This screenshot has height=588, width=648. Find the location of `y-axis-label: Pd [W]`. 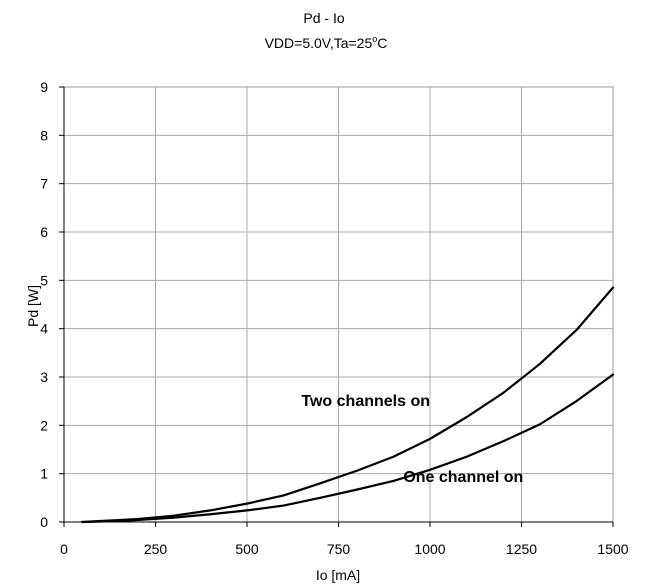

y-axis-label: Pd [W] is located at coordinates (33, 306).